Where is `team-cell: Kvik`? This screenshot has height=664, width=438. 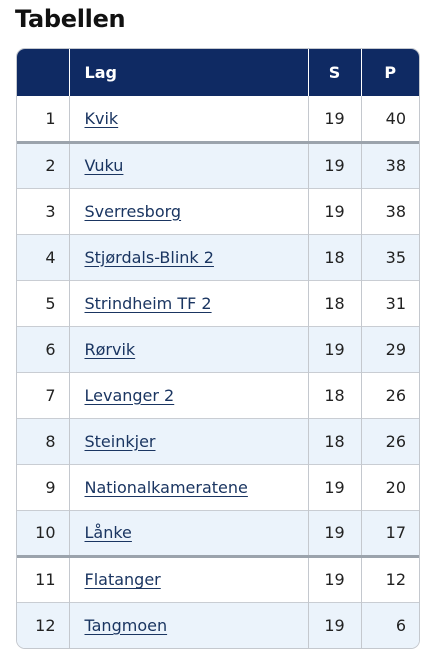
team-cell: Kvik is located at coordinates (188, 119).